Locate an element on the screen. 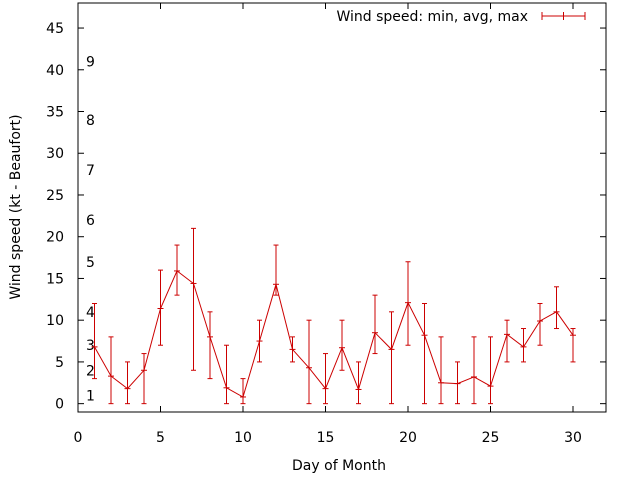 The width and height of the screenshot is (640, 480). beaufort-label: 5 is located at coordinates (90, 263).